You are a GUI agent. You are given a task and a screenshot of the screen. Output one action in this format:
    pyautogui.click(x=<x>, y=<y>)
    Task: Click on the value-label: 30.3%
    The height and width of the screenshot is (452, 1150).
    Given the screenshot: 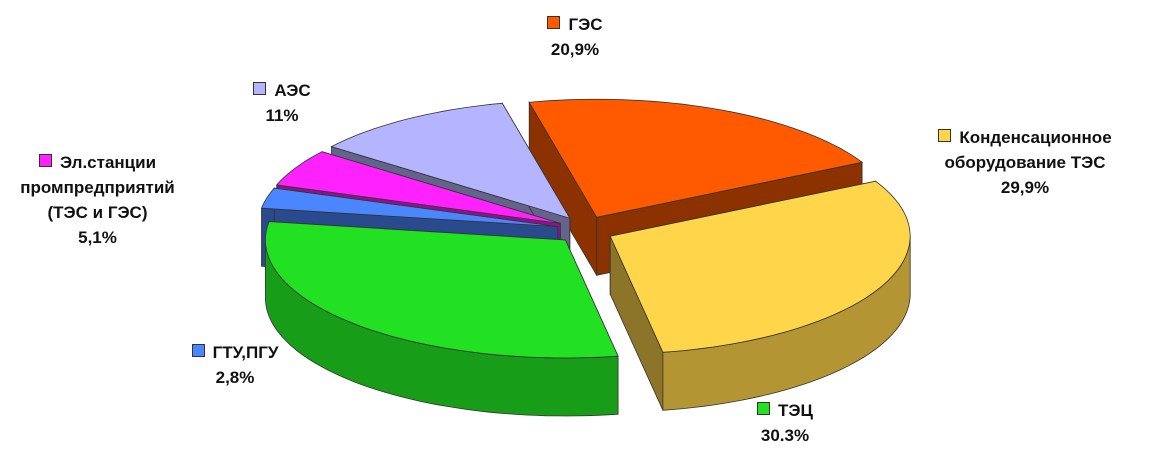 What is the action you would take?
    pyautogui.click(x=785, y=435)
    